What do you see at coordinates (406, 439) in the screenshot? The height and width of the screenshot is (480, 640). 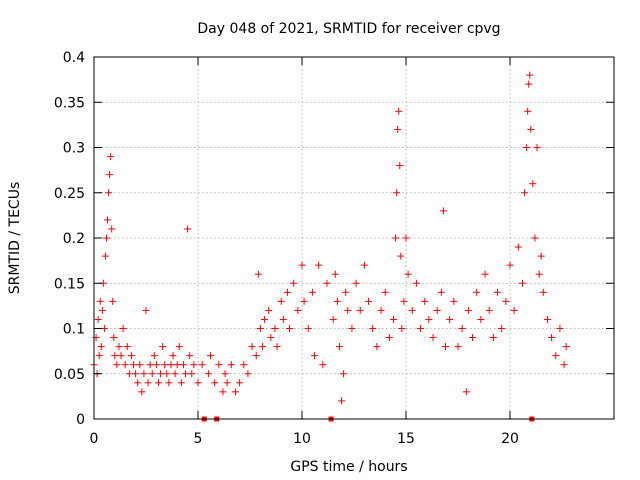 I see `x-tick-label: 15` at bounding box center [406, 439].